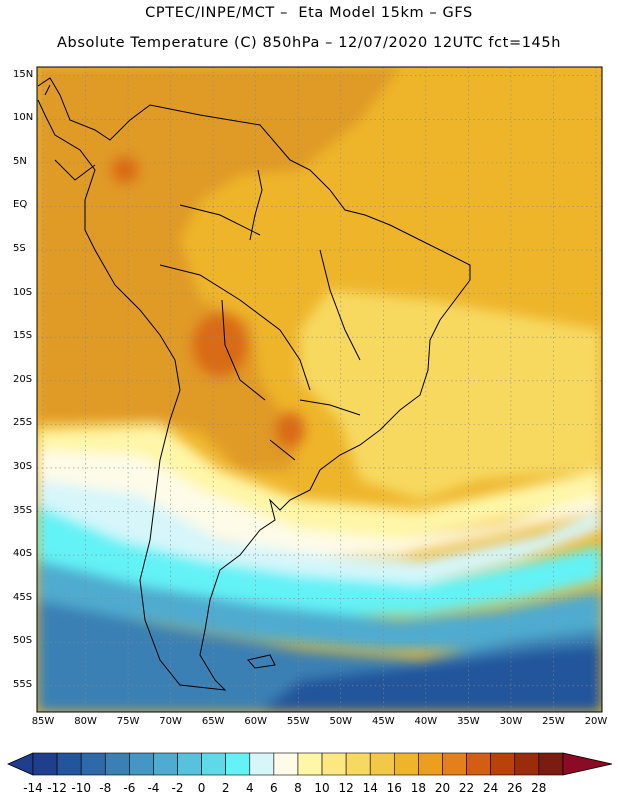 The width and height of the screenshot is (618, 800). What do you see at coordinates (539, 788) in the screenshot?
I see `colorbar-label: 28` at bounding box center [539, 788].